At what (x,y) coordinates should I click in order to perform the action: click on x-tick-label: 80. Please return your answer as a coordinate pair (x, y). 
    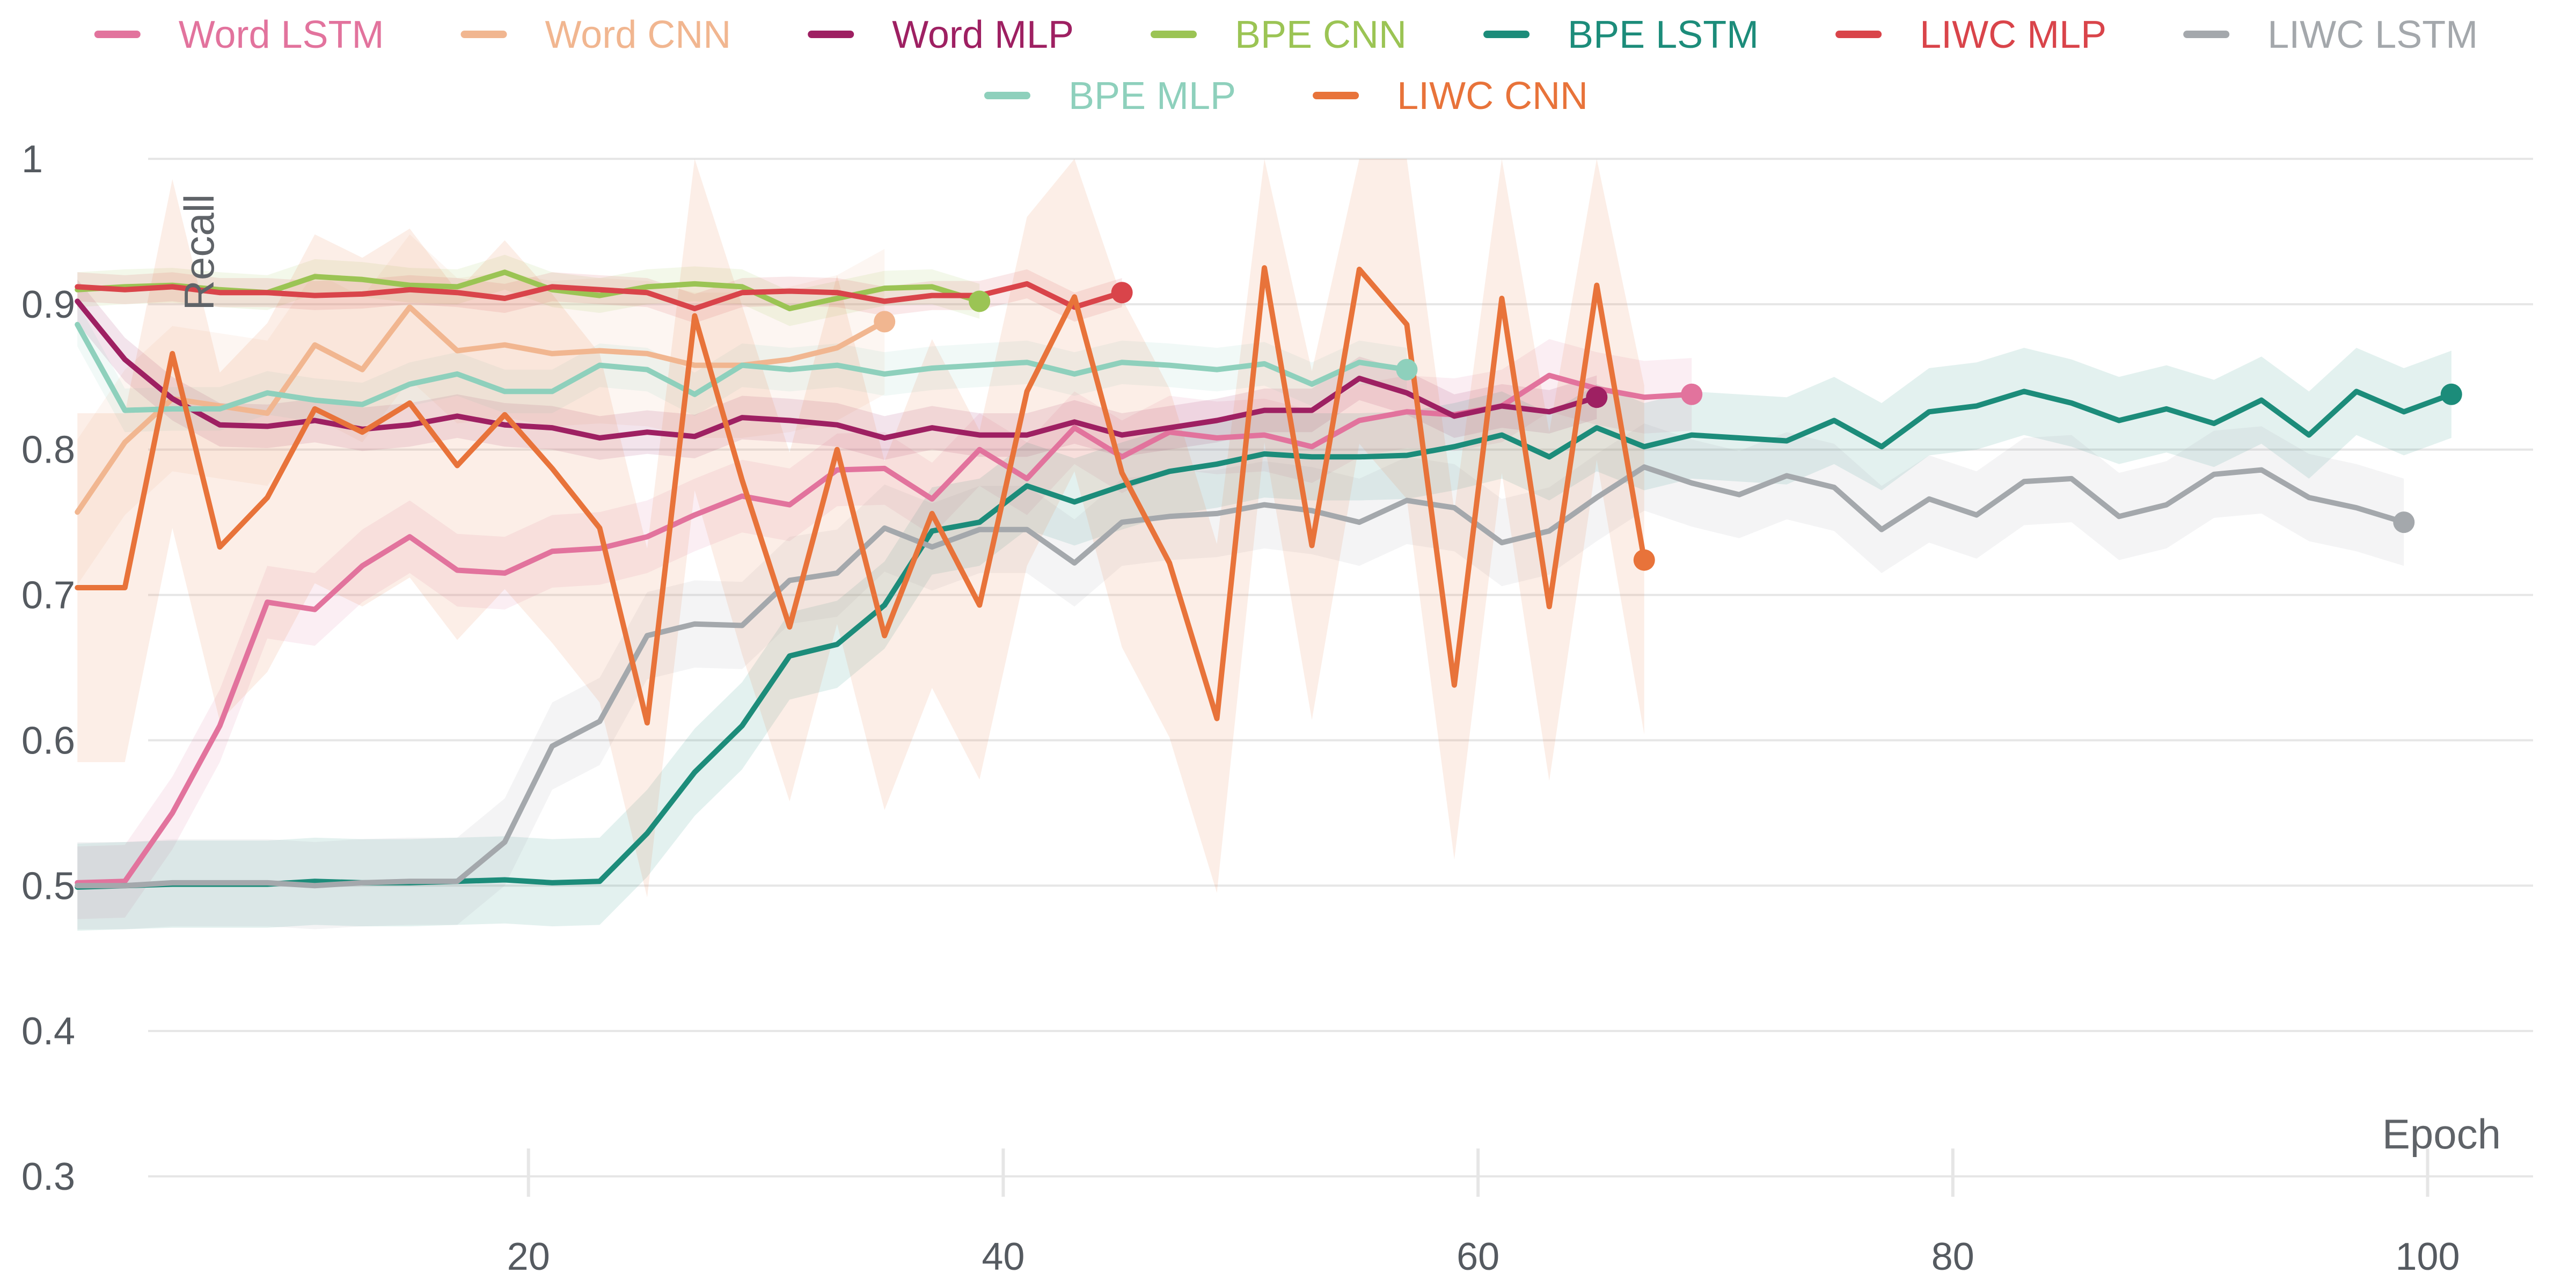
    Looking at the image, I should click on (1952, 1256).